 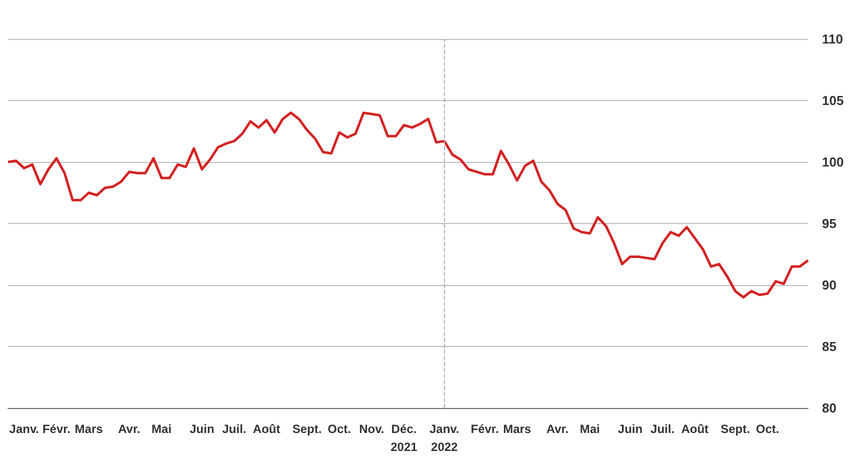 I want to click on x-tick-label: Déc. 2021, so click(x=404, y=438).